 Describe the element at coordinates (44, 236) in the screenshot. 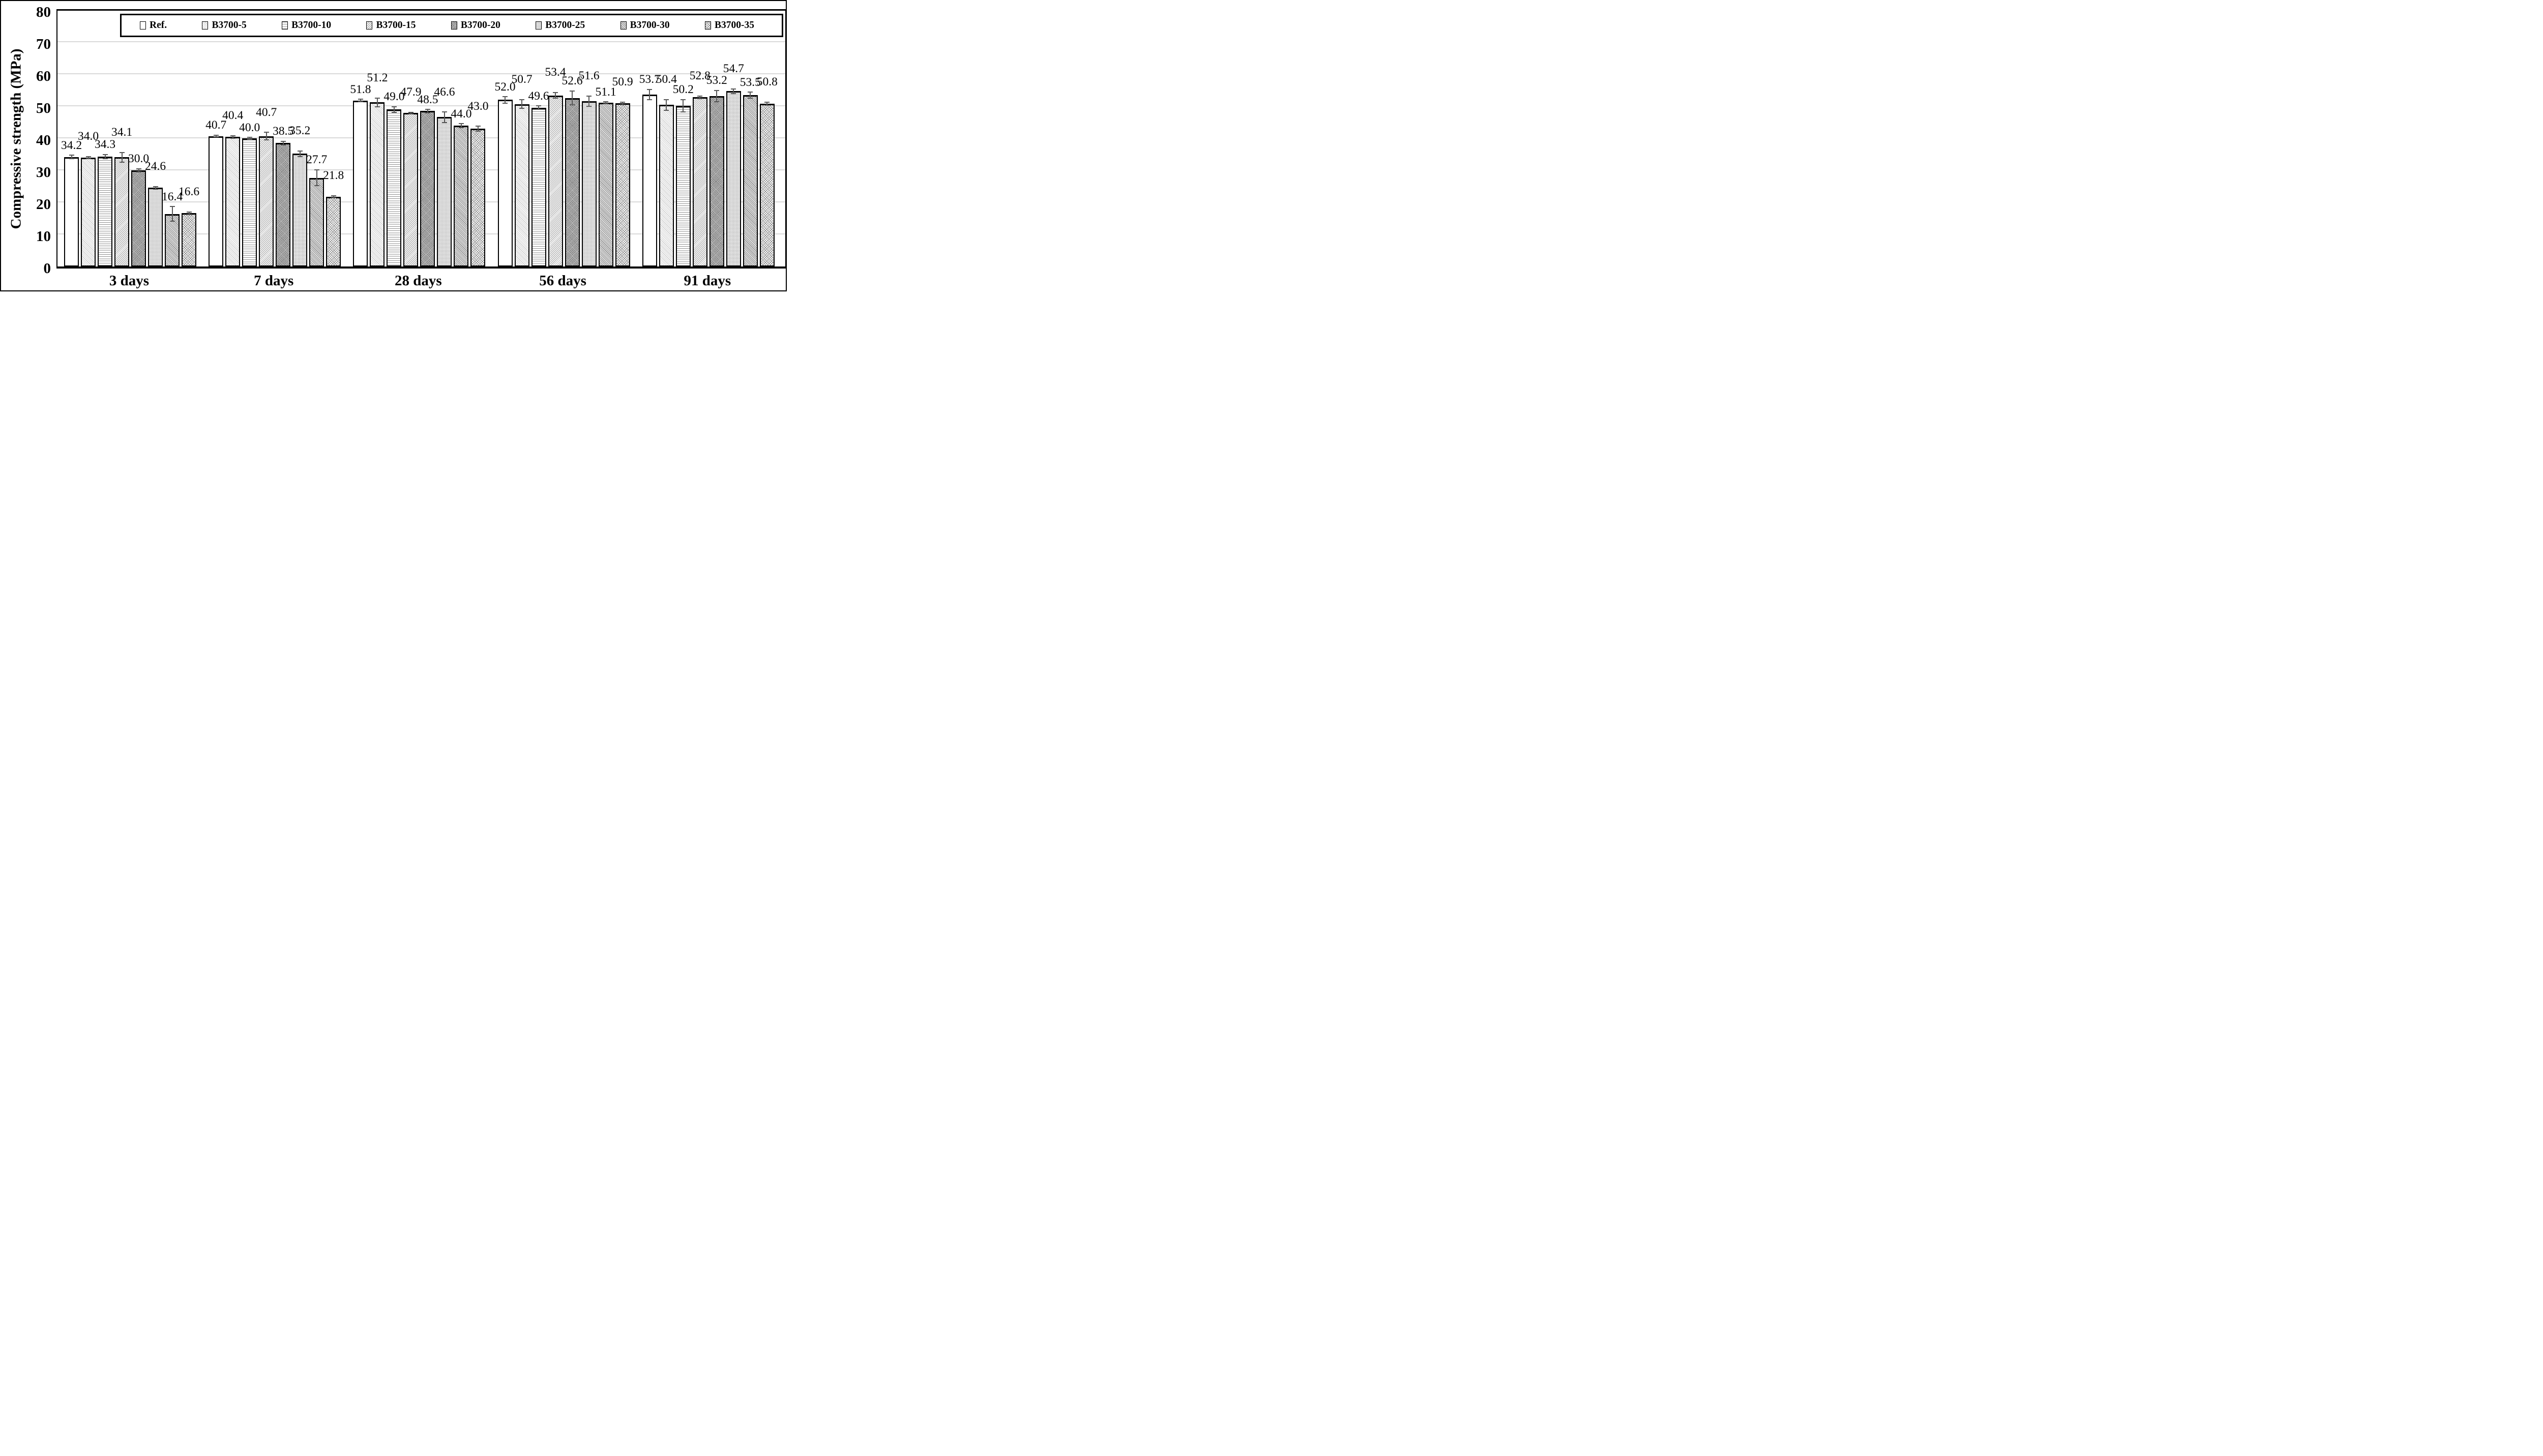

I see `y-tick-label: 10` at that location.